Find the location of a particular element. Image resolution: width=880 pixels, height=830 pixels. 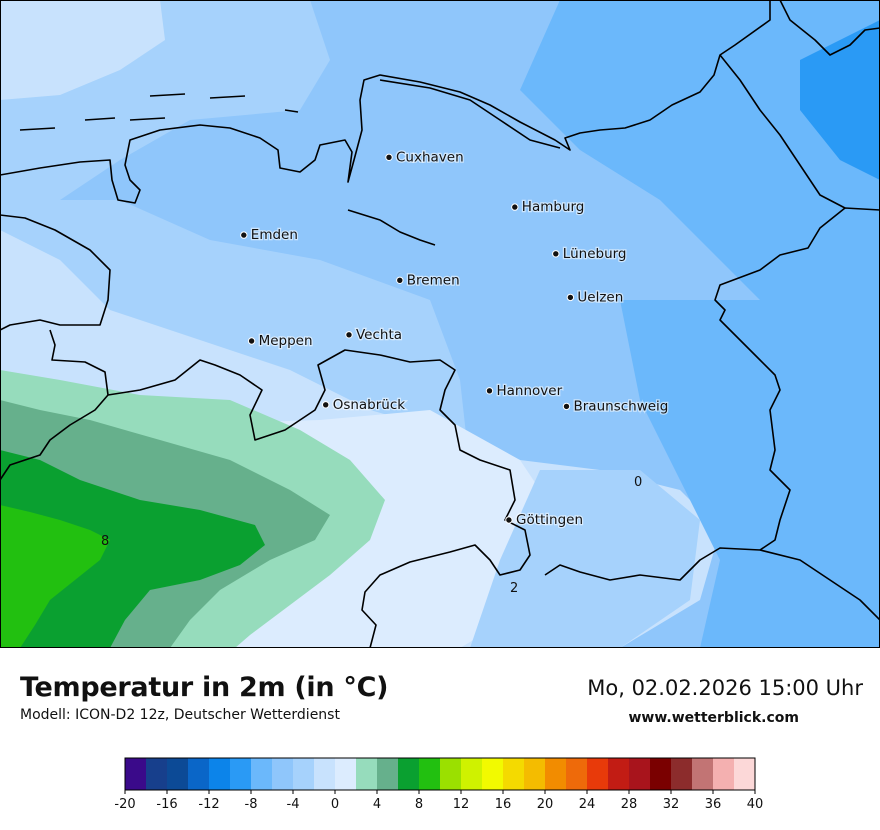

city-label: Meppen is located at coordinates (286, 341).